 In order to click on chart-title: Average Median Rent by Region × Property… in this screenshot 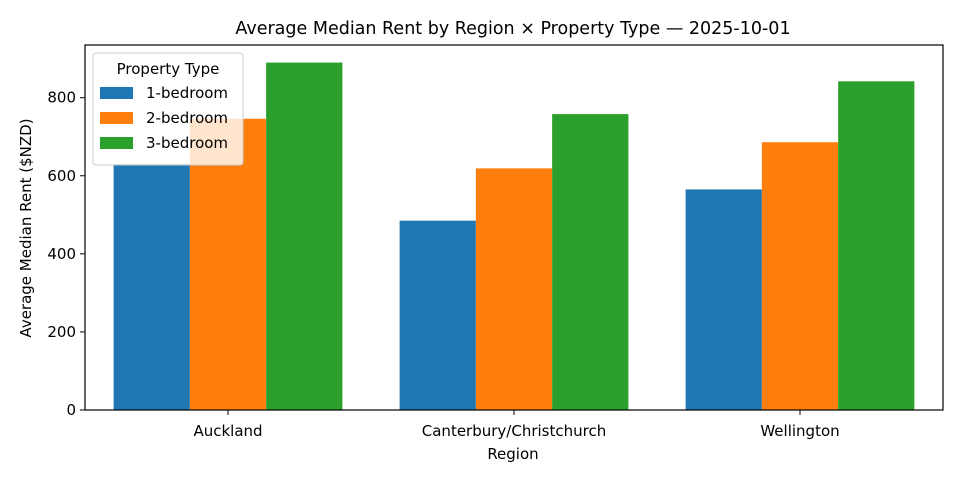, I will do `click(512, 29)`.